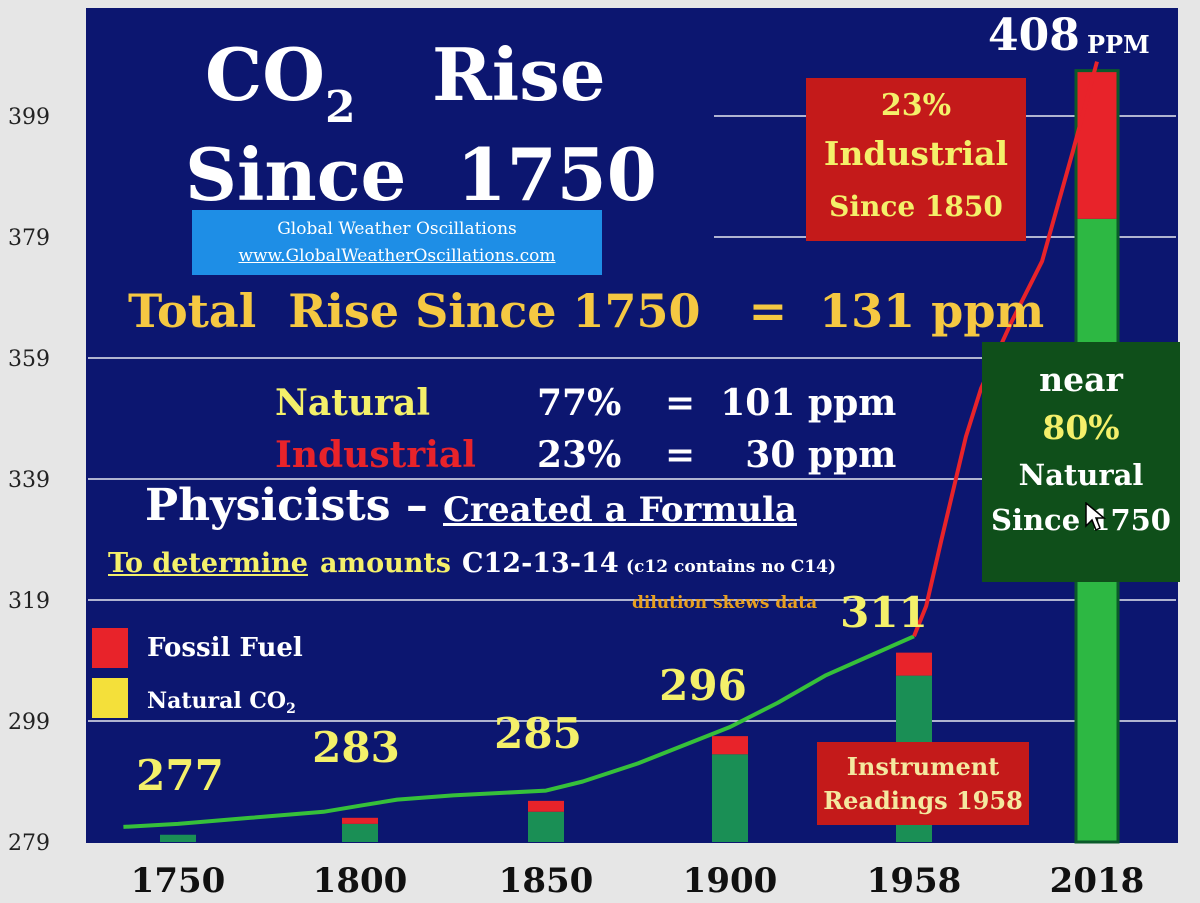 This screenshot has width=1200, height=903. What do you see at coordinates (280, 82) in the screenshot?
I see `chart-title-line1: CO2` at bounding box center [280, 82].